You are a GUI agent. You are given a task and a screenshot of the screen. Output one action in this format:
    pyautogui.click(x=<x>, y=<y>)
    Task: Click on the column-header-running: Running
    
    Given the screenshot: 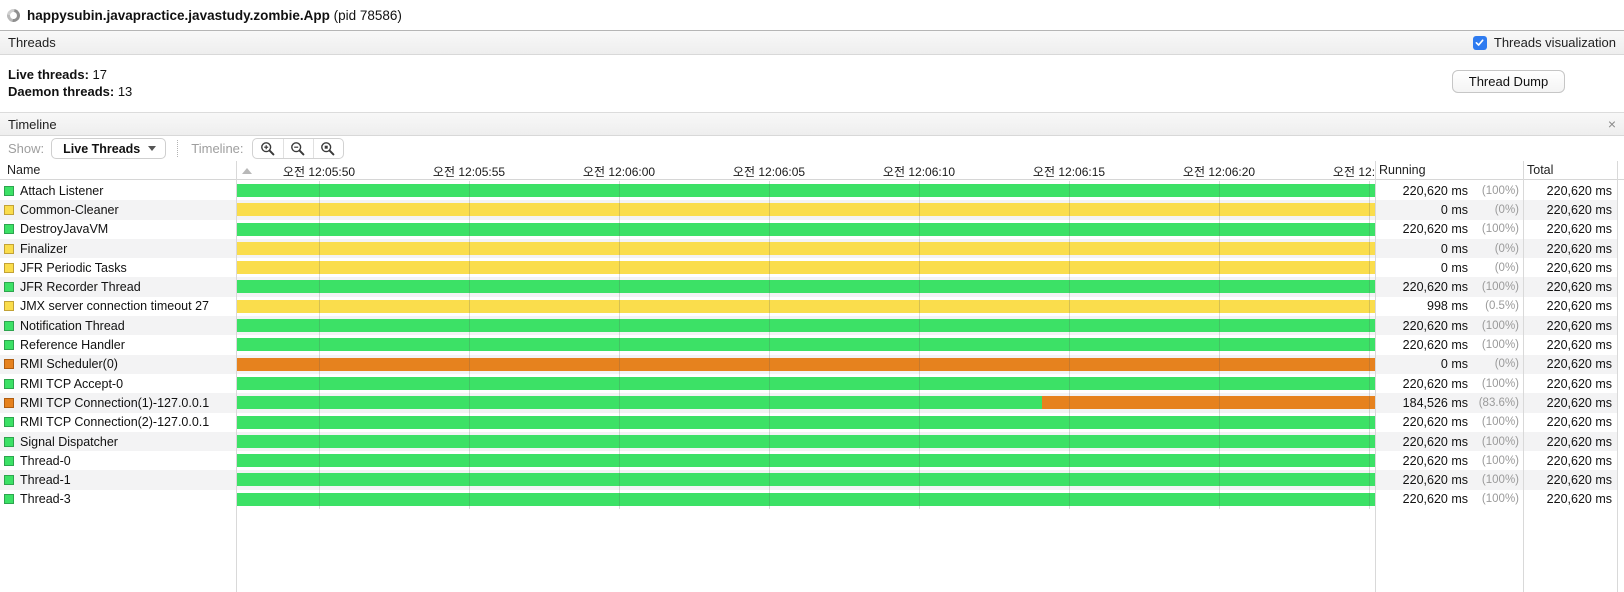 What is the action you would take?
    pyautogui.click(x=1402, y=170)
    